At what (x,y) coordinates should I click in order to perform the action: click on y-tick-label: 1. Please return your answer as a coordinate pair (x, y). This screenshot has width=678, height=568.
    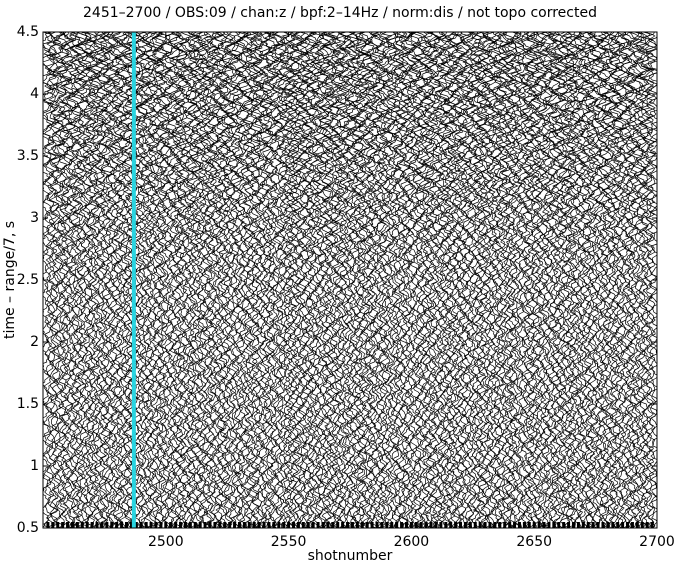
    Looking at the image, I should click on (34, 466).